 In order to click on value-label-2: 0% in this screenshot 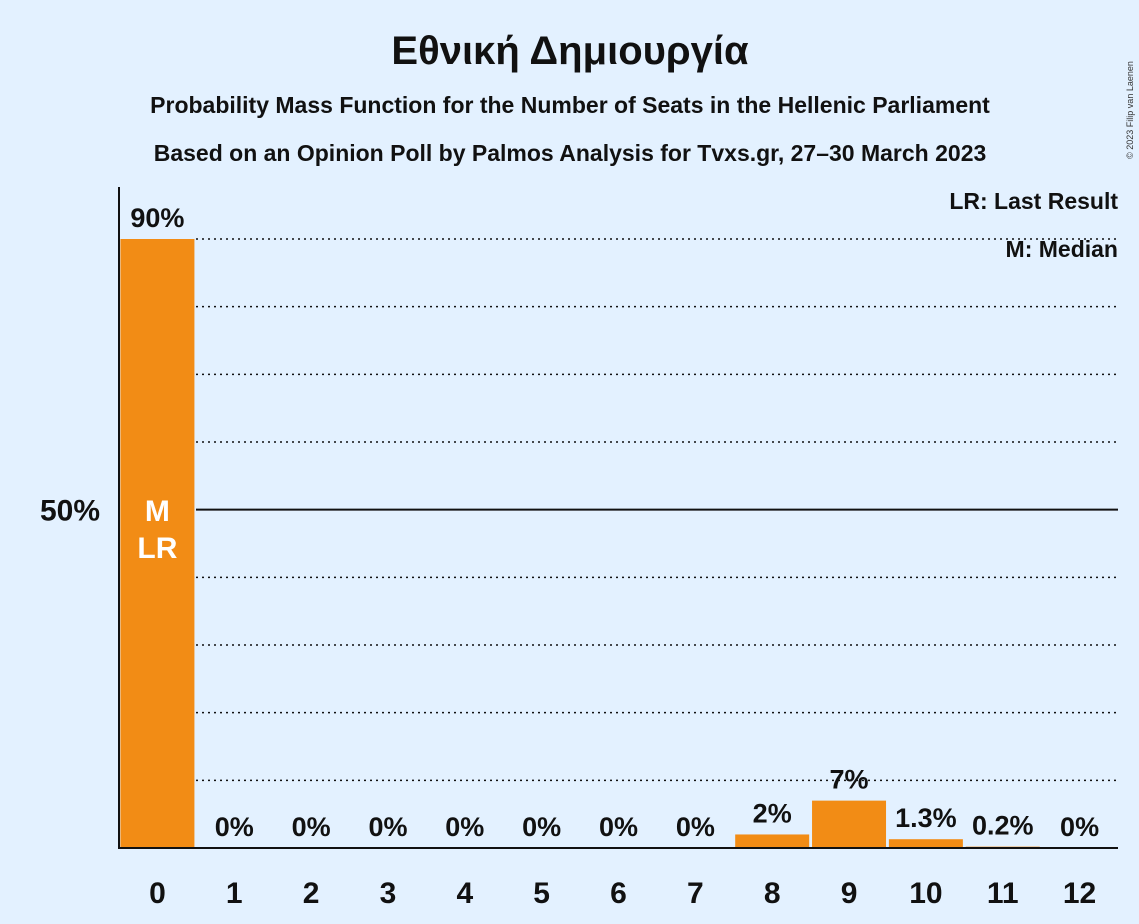, I will do `click(311, 827)`.